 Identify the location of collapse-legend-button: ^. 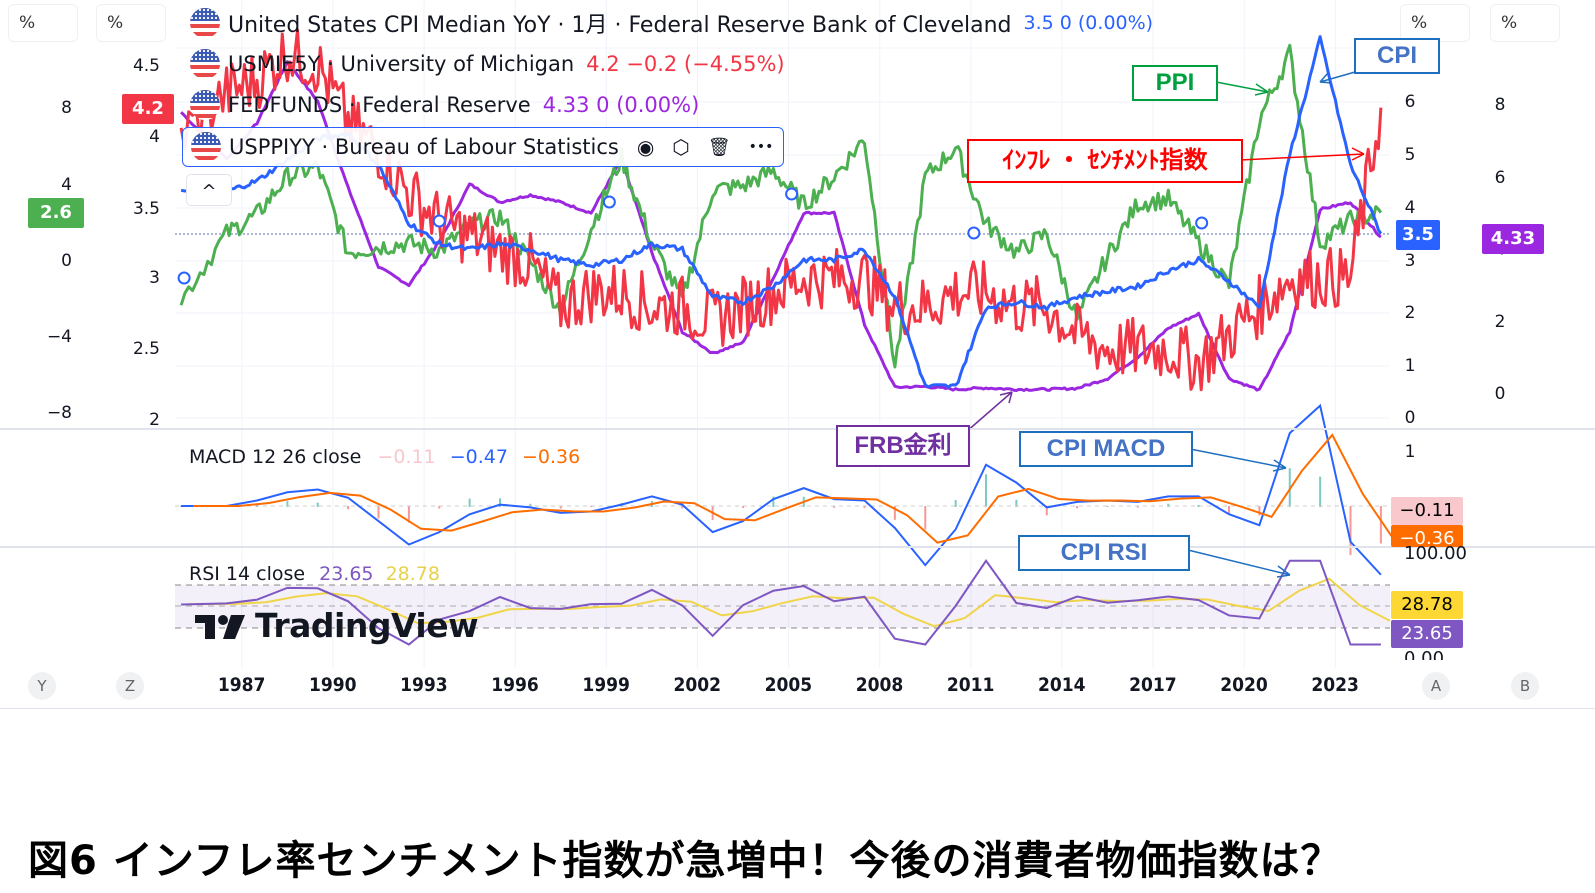
(209, 190).